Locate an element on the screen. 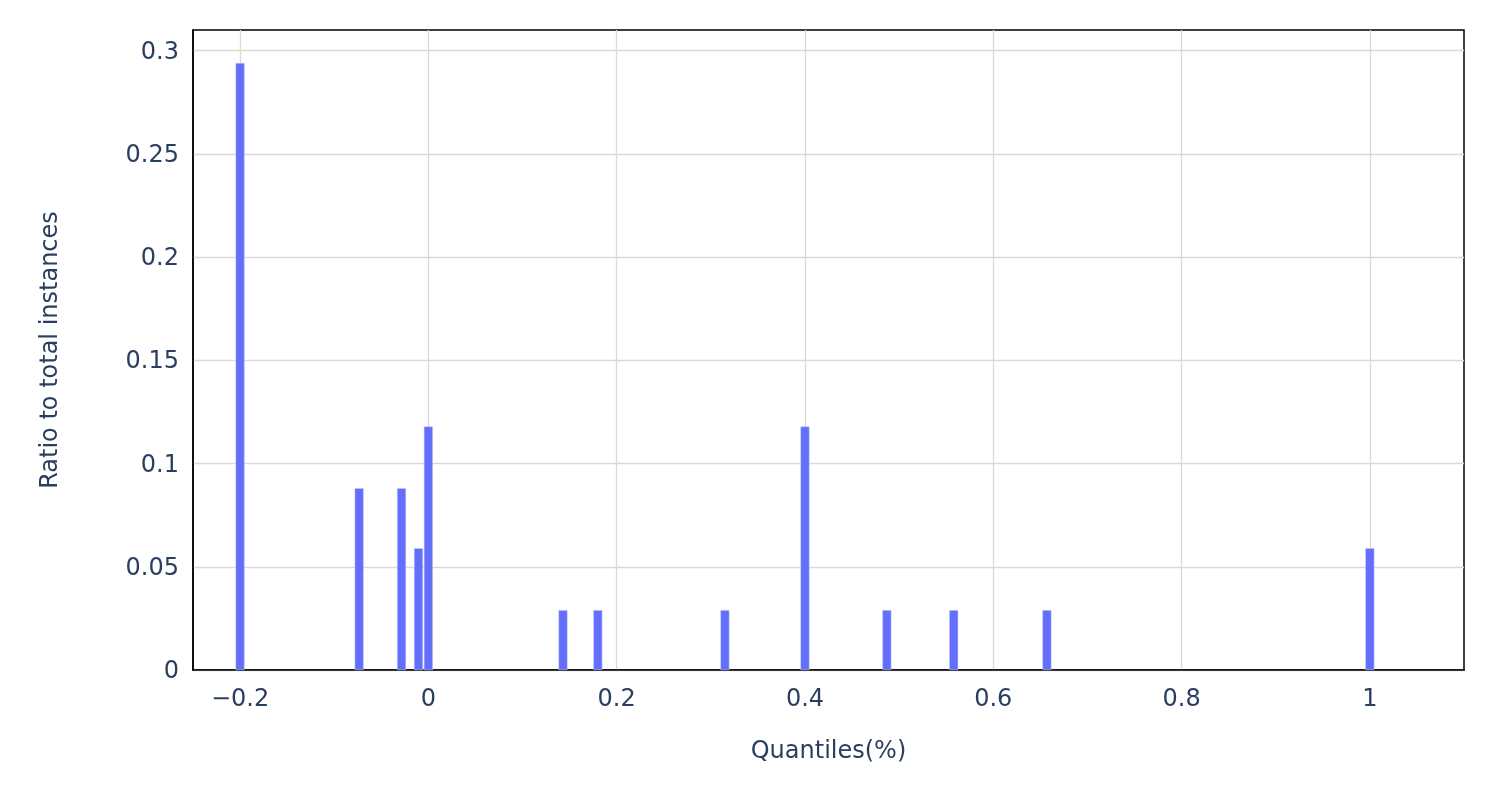  x-tick-label: 0 is located at coordinates (428, 698).